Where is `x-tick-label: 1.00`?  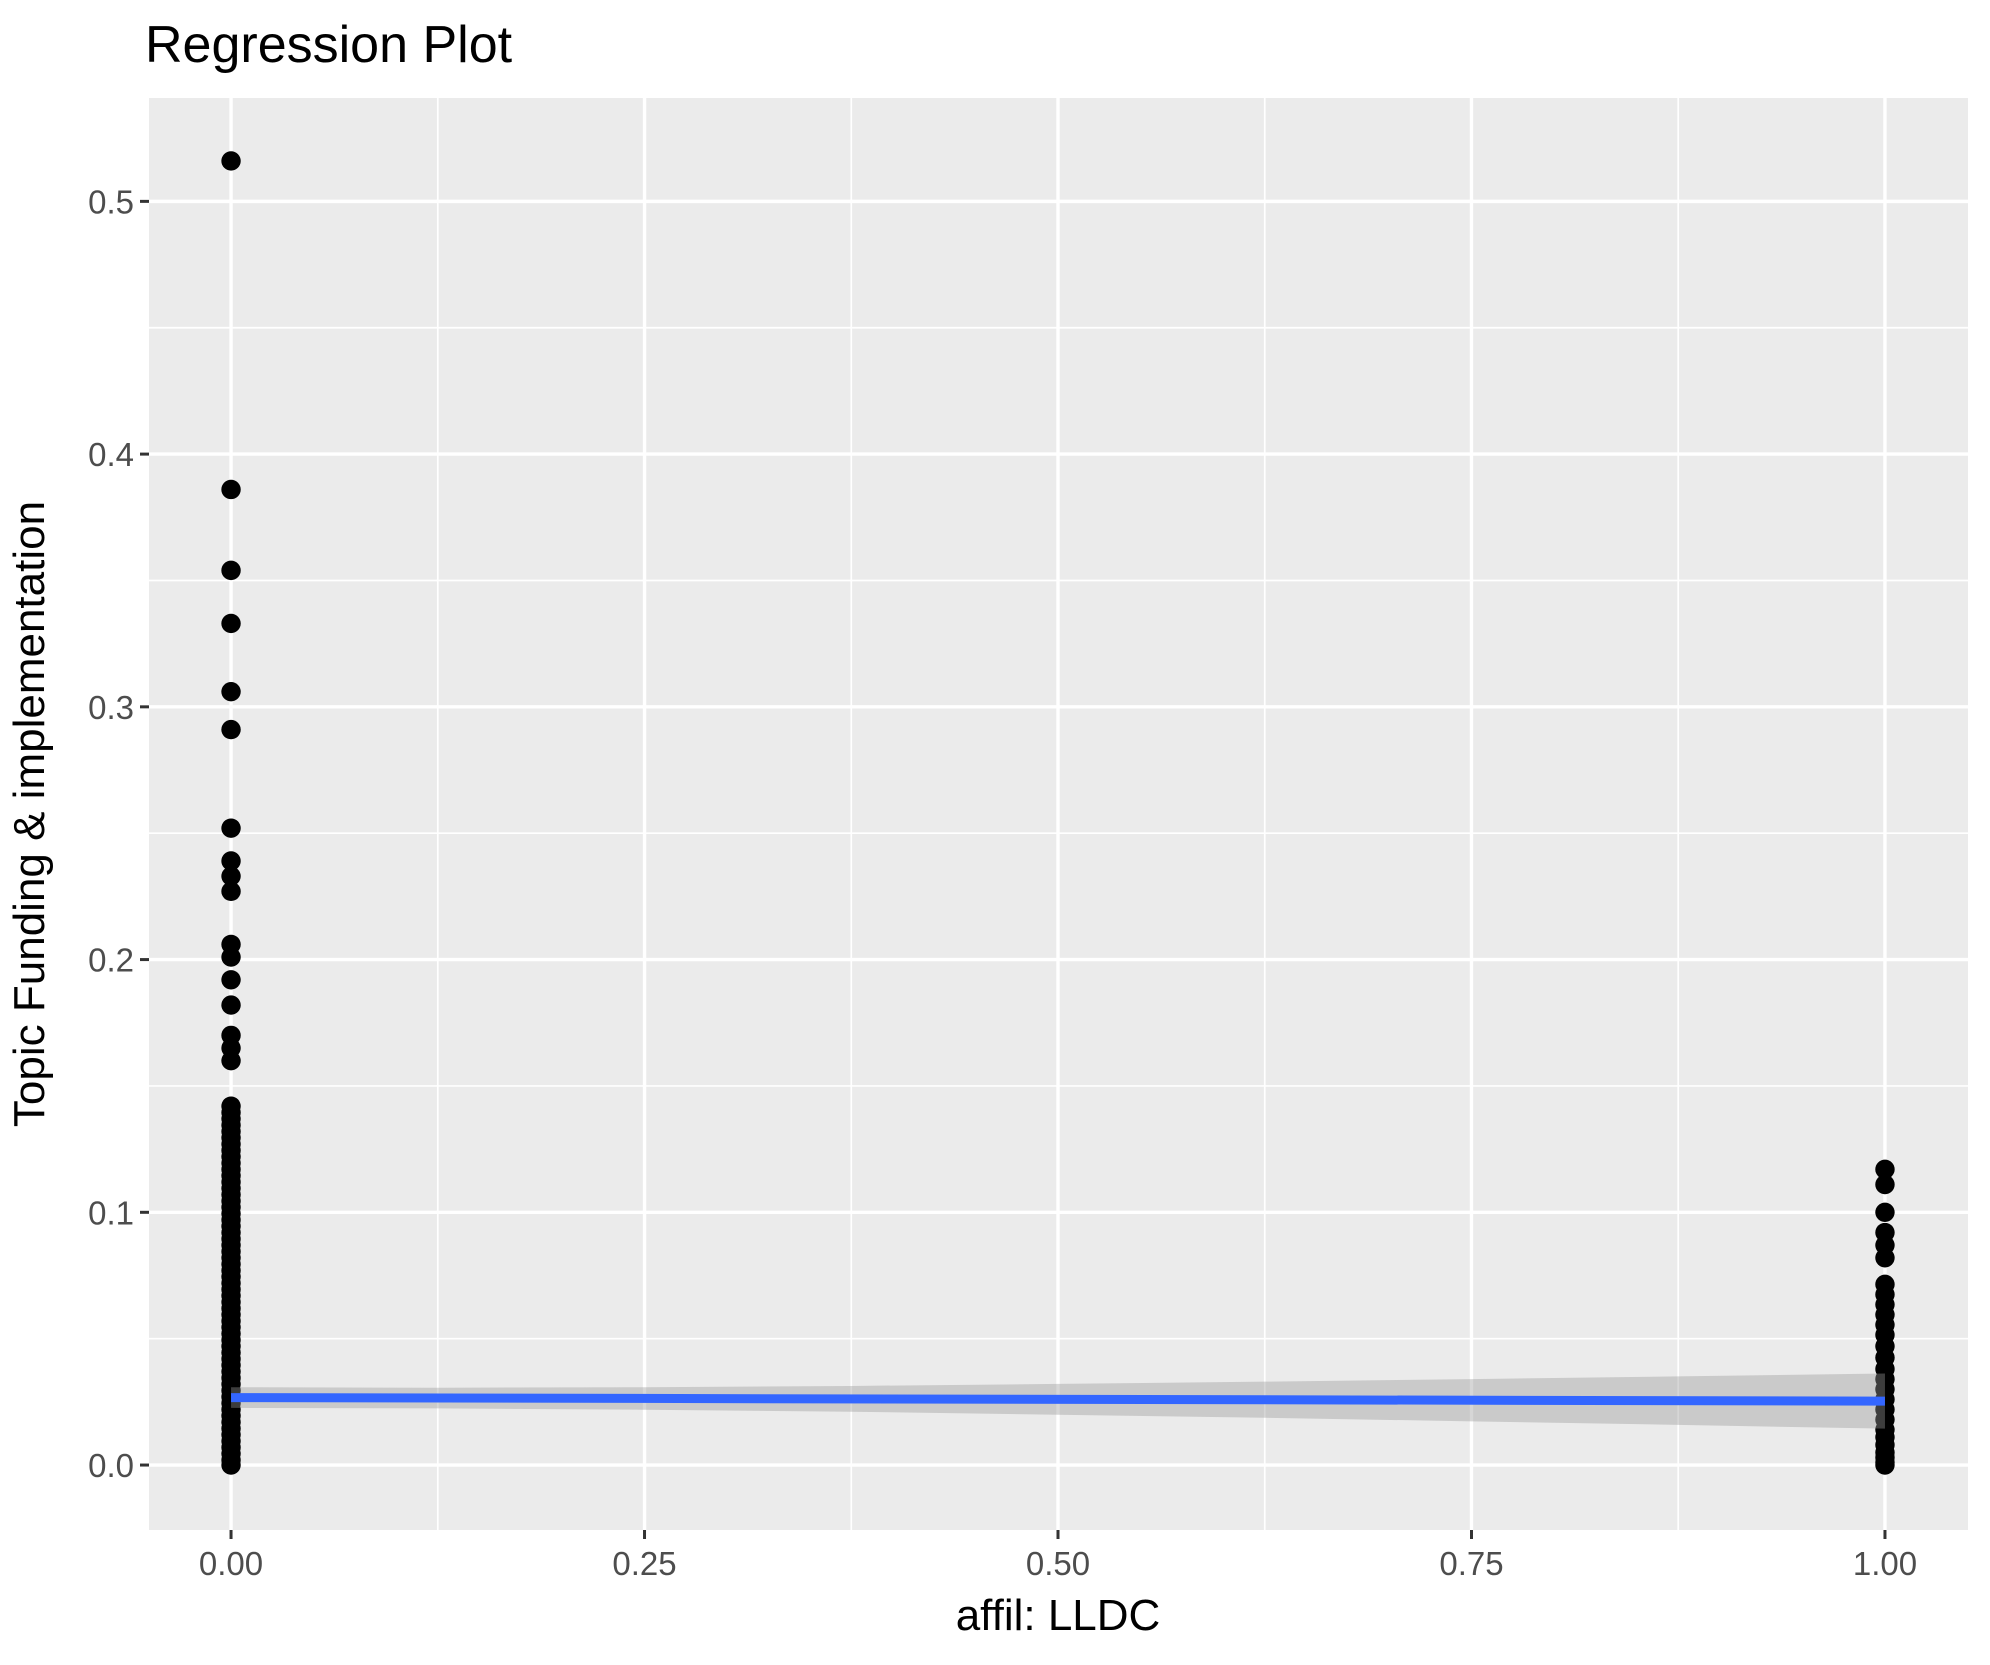 x-tick-label: 1.00 is located at coordinates (1885, 1563).